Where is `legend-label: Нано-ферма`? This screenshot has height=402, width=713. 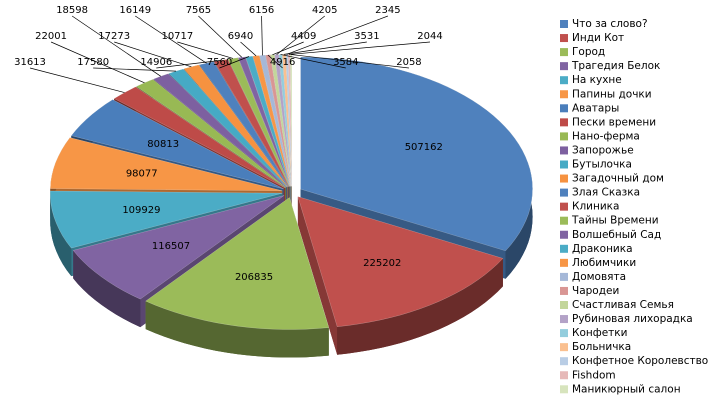 legend-label: Нано-ферма is located at coordinates (606, 136).